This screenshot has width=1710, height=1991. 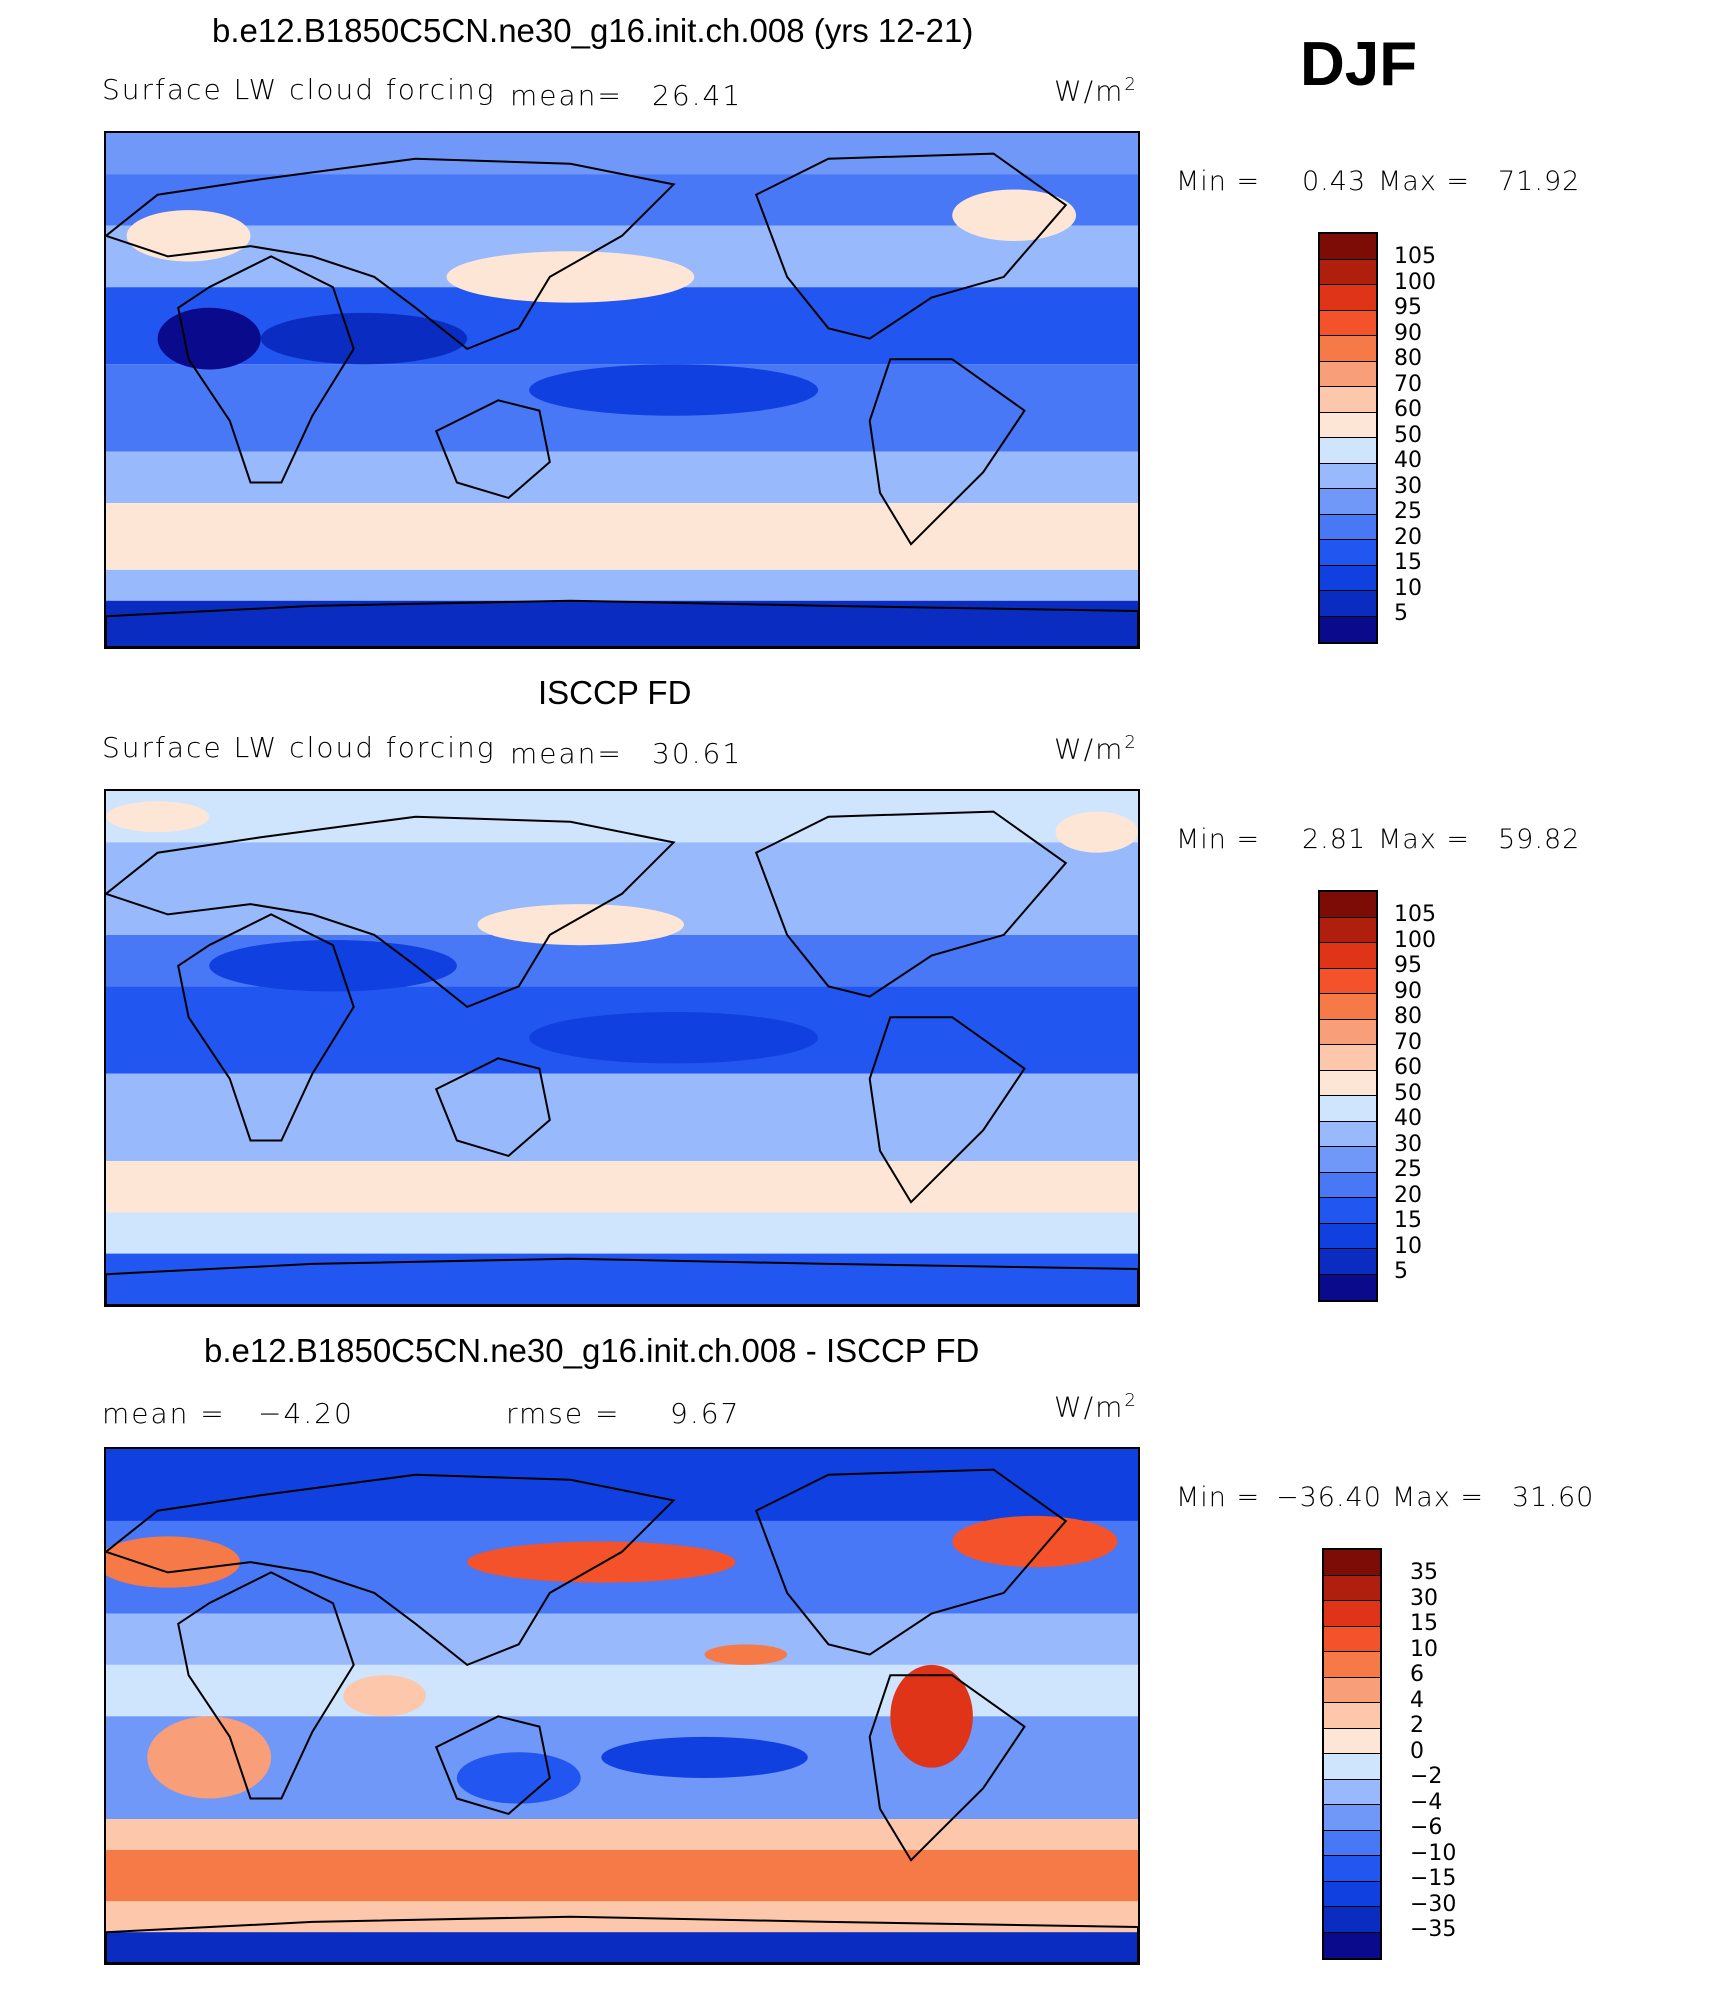 What do you see at coordinates (1433, 1751) in the screenshot?
I see `colorbar-labels-diff: 35 30 15 10 6 4 2 0 −2 −4 −6 −10 −15 −30 −35` at bounding box center [1433, 1751].